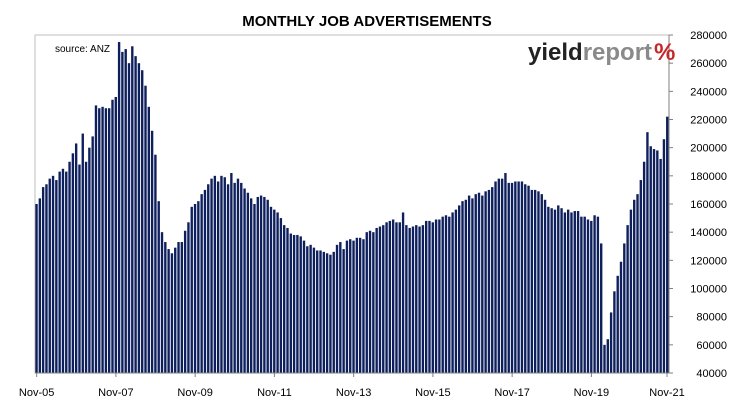 The image size is (731, 400). What do you see at coordinates (708, 92) in the screenshot?
I see `y-tick-label: 240000` at bounding box center [708, 92].